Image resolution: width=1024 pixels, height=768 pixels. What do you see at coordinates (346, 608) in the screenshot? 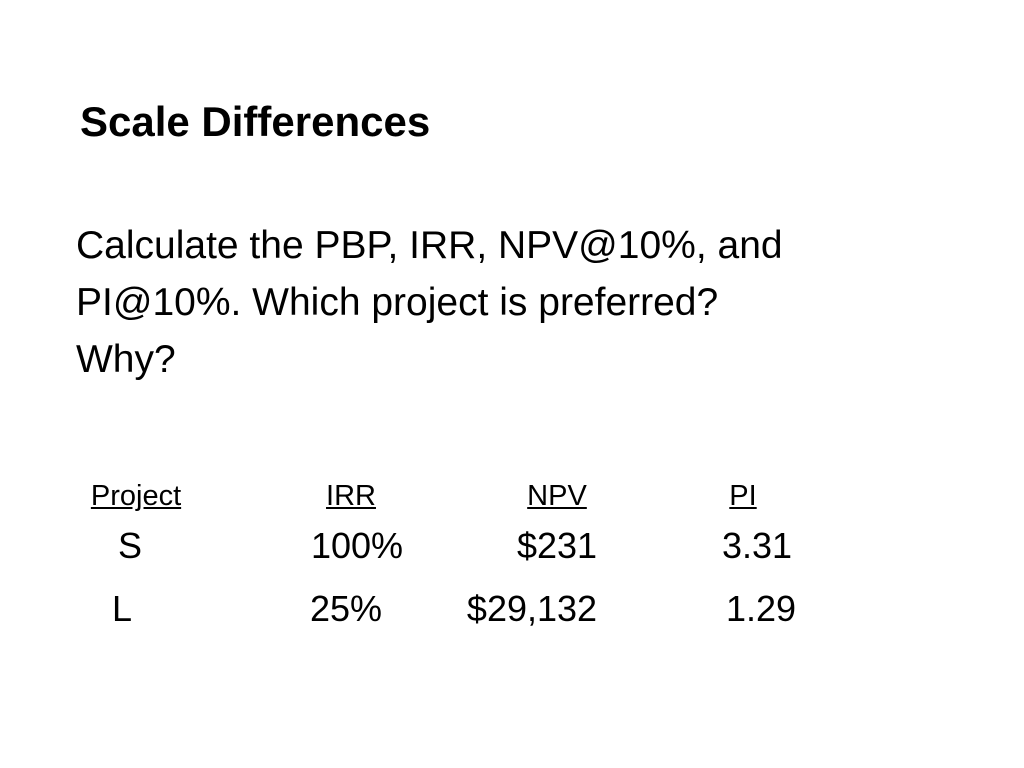
I see `table-cell: 25%` at bounding box center [346, 608].